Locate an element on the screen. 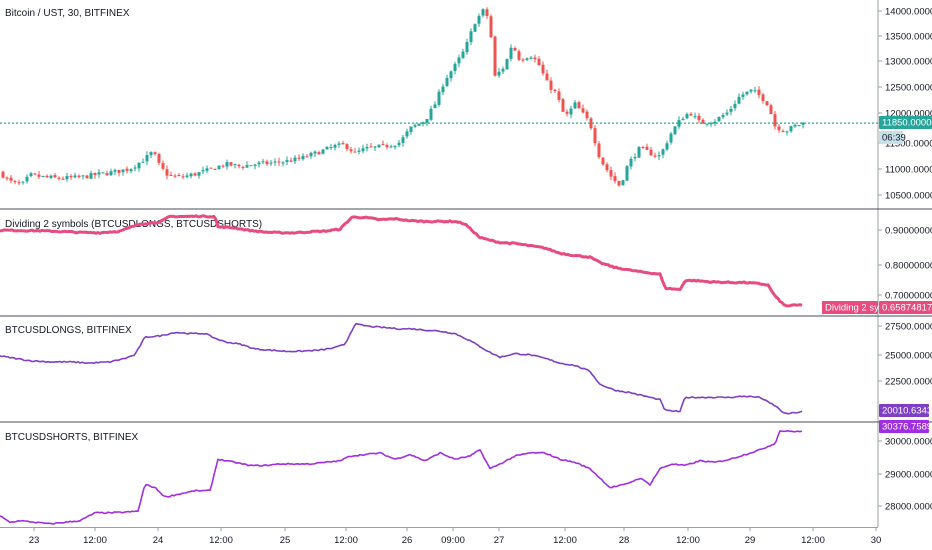  longs-last-value: 20010.6343 is located at coordinates (907, 411).